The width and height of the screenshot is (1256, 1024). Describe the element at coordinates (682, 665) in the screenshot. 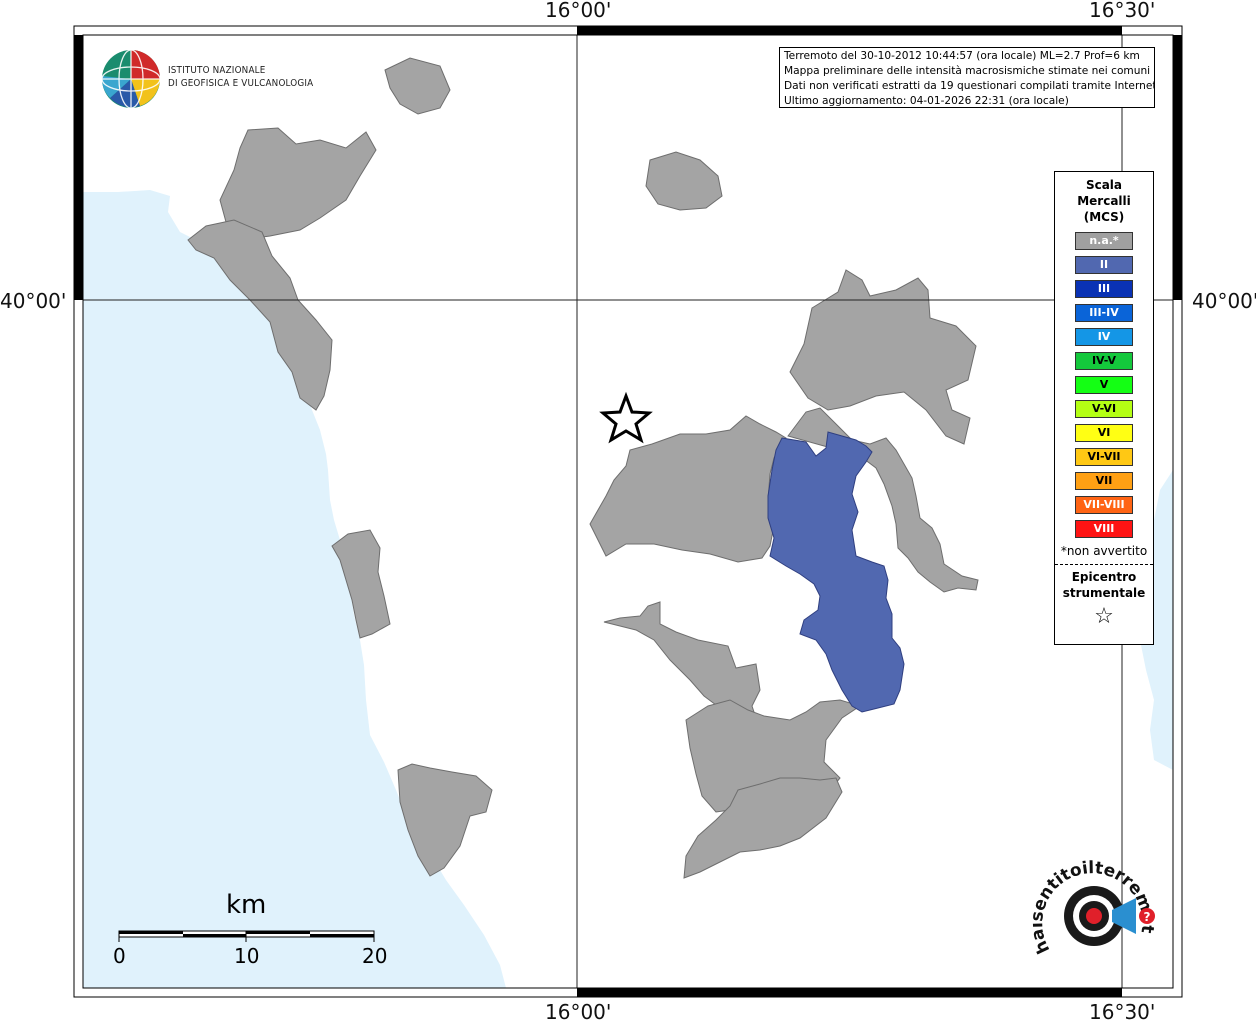

I see `comune-s-west` at that location.